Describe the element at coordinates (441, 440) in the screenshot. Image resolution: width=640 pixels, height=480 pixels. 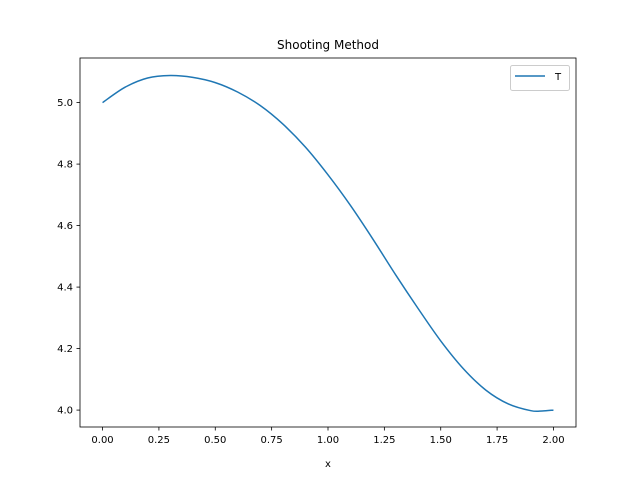
I see `x-tick-label: 1.50` at that location.